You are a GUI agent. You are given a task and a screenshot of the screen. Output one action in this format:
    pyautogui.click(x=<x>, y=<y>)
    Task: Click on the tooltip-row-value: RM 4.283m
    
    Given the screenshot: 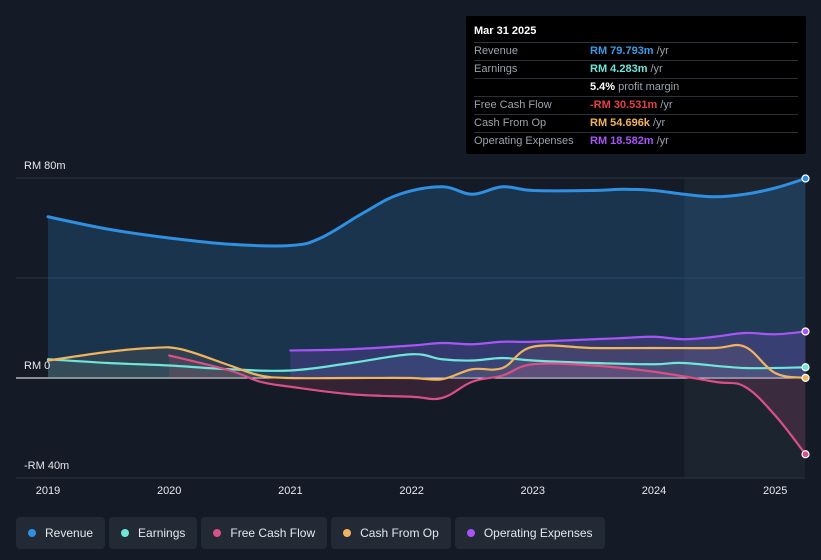 What is the action you would take?
    pyautogui.click(x=619, y=69)
    